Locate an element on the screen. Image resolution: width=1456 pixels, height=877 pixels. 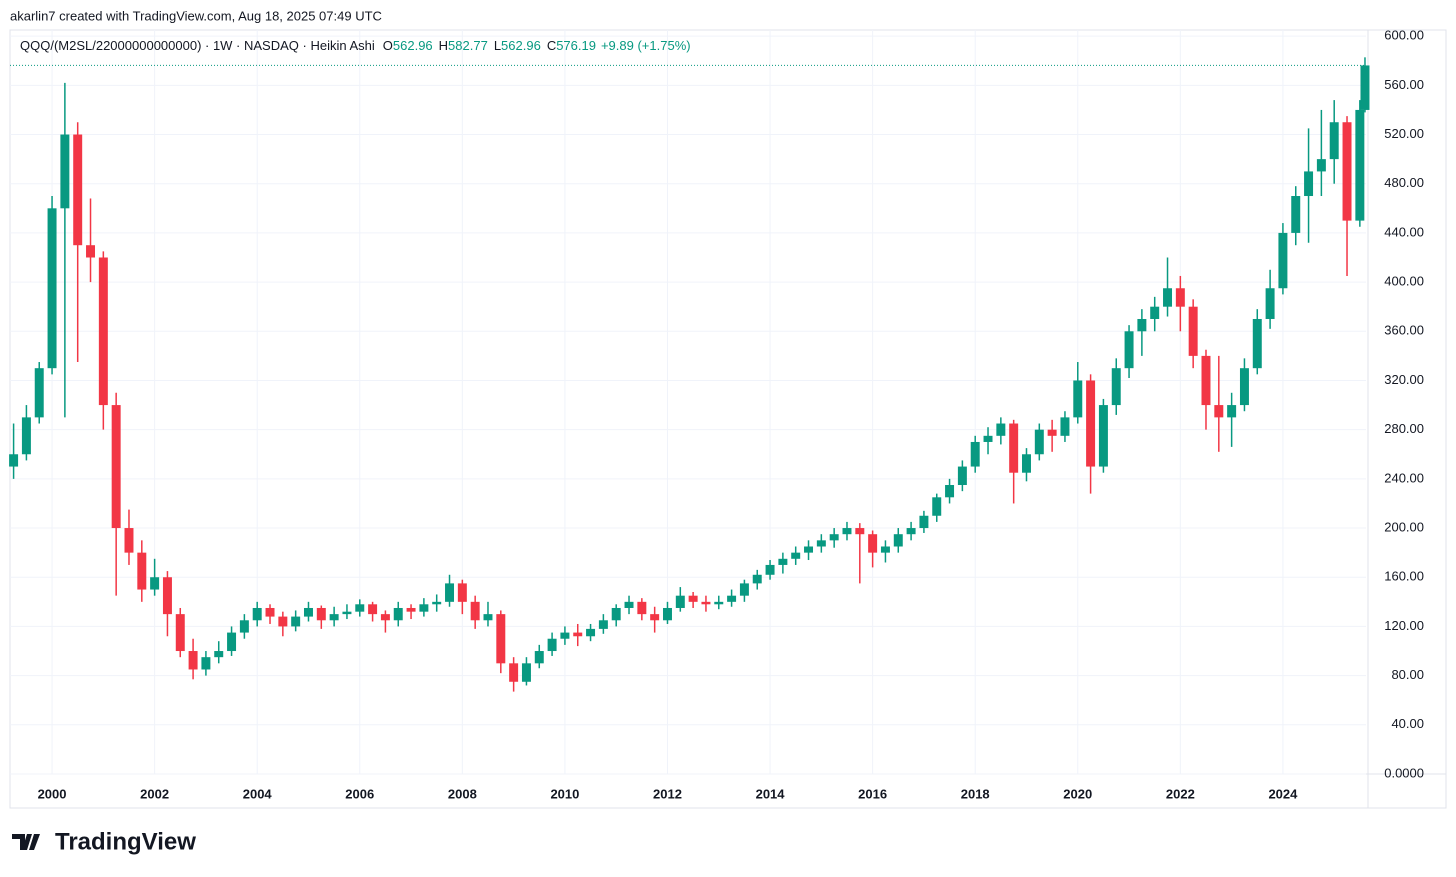
x-tick-label: 2002 is located at coordinates (154, 793).